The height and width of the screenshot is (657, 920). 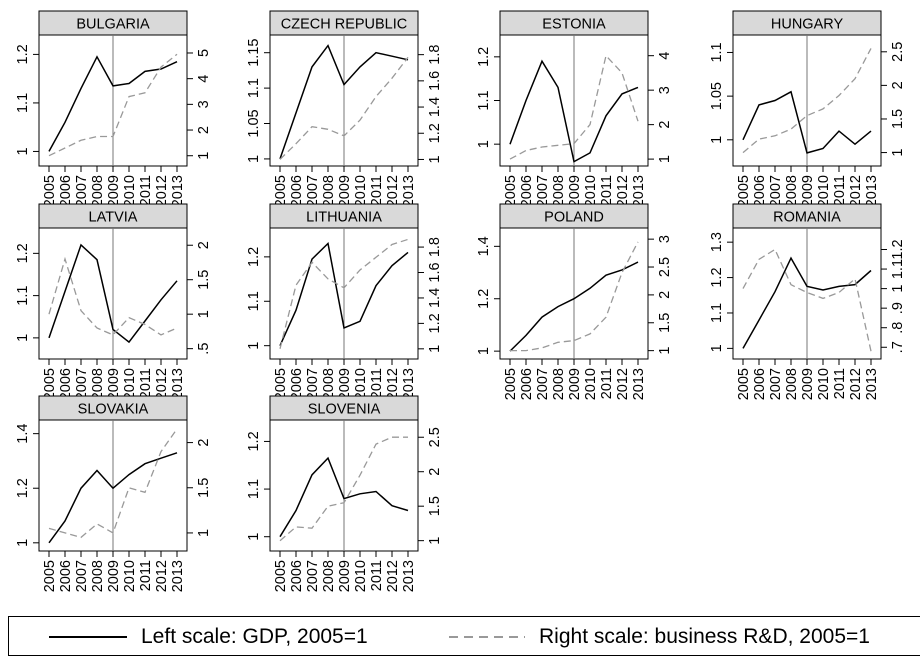 I want to click on panel-title: CZECH REPUBLIC, so click(x=344, y=25).